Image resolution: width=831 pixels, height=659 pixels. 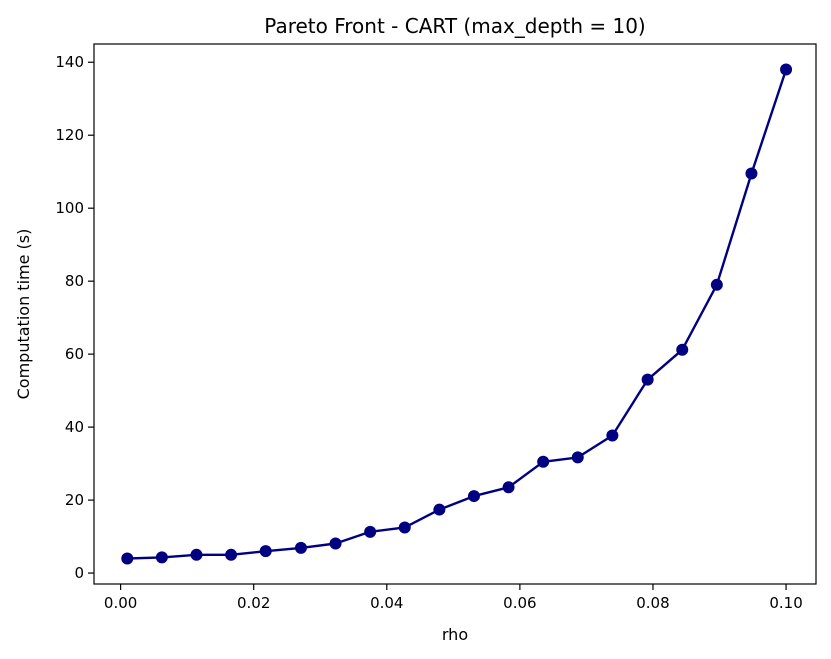 I want to click on x-tick-label: 0.02, so click(x=253, y=603).